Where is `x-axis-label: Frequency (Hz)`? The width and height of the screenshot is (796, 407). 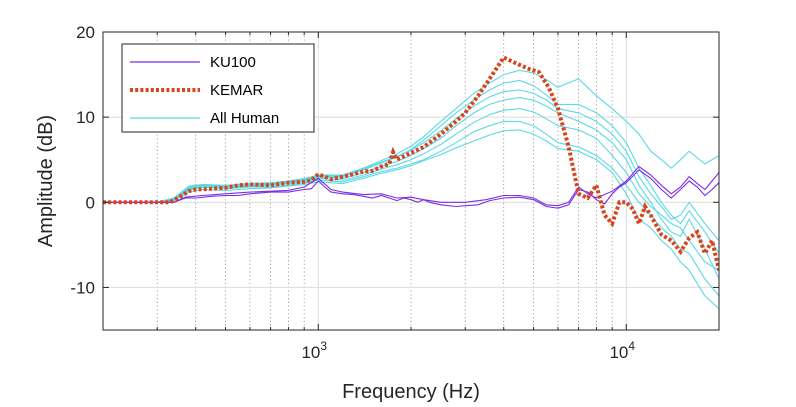 x-axis-label: Frequency (Hz) is located at coordinates (411, 392).